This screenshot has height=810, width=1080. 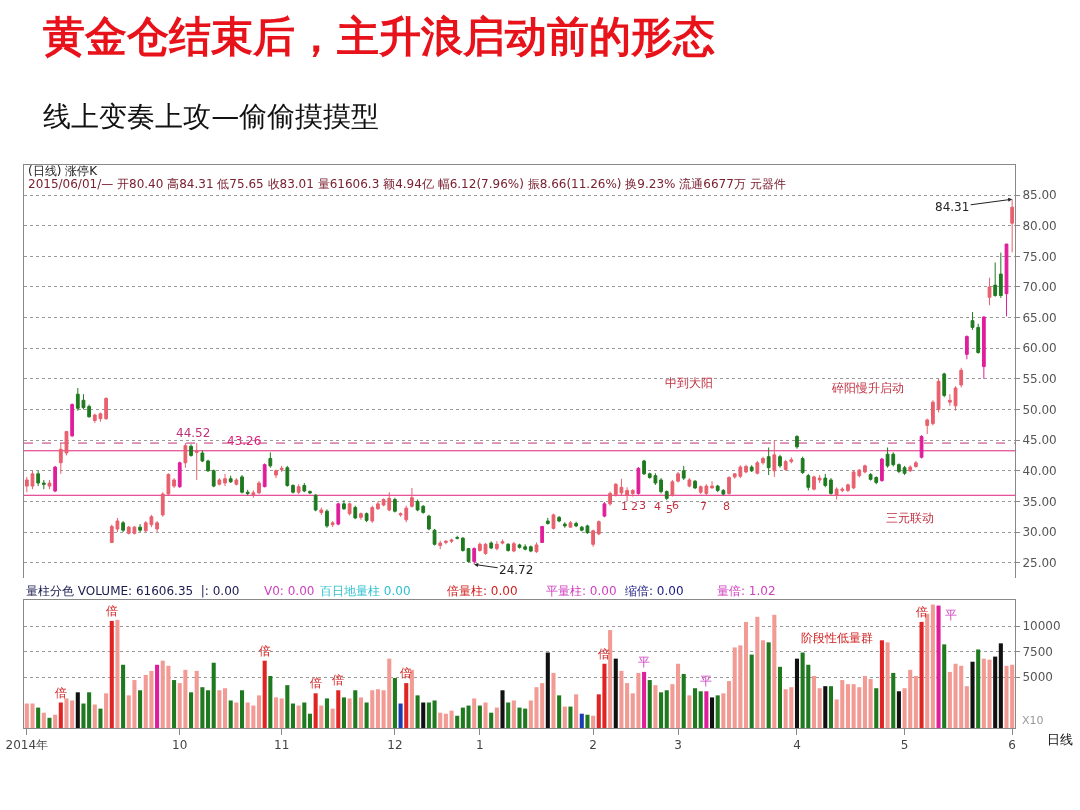 What do you see at coordinates (669, 509) in the screenshot?
I see `annotation: 5` at bounding box center [669, 509].